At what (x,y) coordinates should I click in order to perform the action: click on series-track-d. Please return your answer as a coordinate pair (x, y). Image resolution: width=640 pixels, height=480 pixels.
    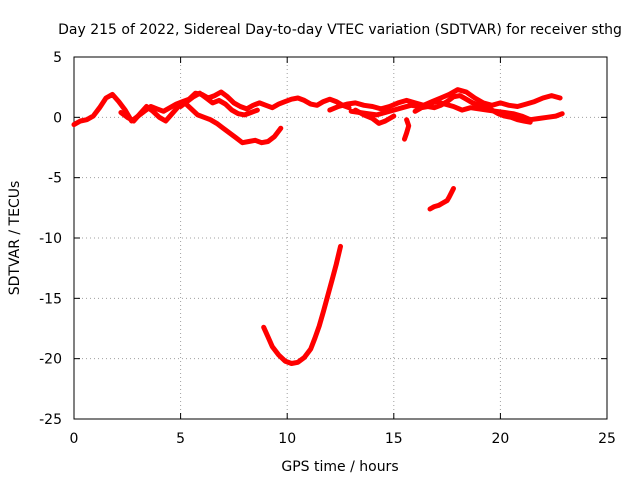
    Looking at the image, I should click on (445, 100).